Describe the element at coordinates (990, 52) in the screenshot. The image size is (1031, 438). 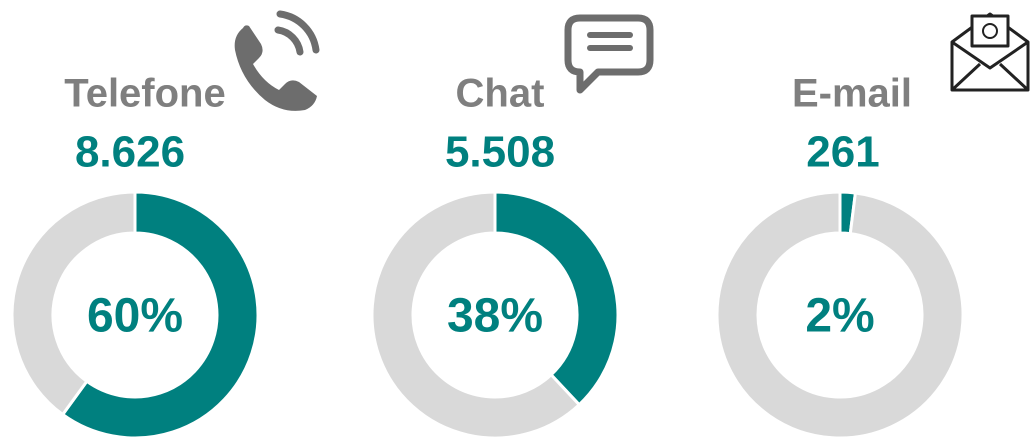
I see `email-icon` at that location.